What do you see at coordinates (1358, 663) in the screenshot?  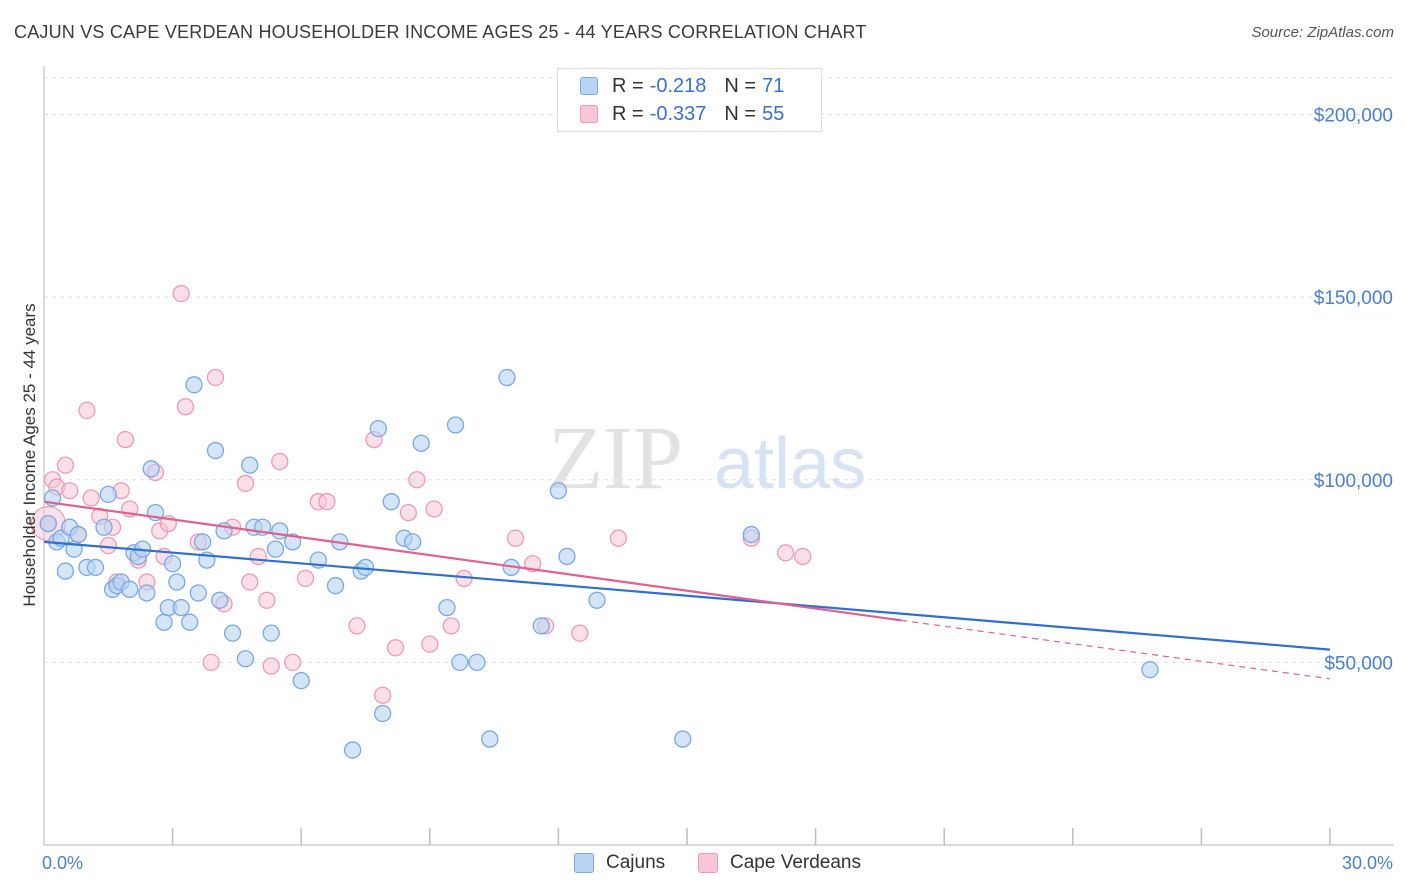 I see `y-tick-label: $50,000` at bounding box center [1358, 663].